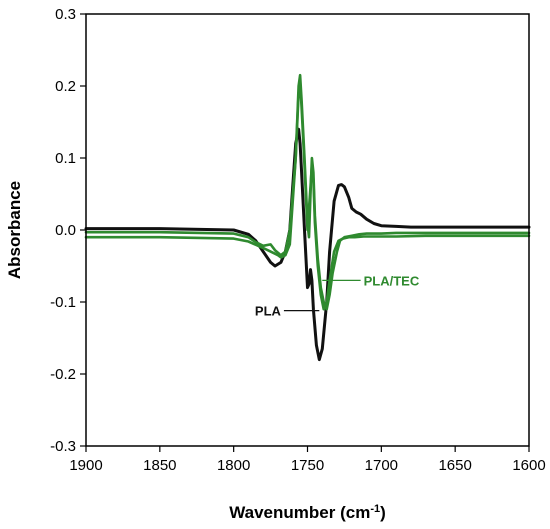 The width and height of the screenshot is (550, 529). What do you see at coordinates (63, 374) in the screenshot?
I see `y-tick-label: -0.2` at bounding box center [63, 374].